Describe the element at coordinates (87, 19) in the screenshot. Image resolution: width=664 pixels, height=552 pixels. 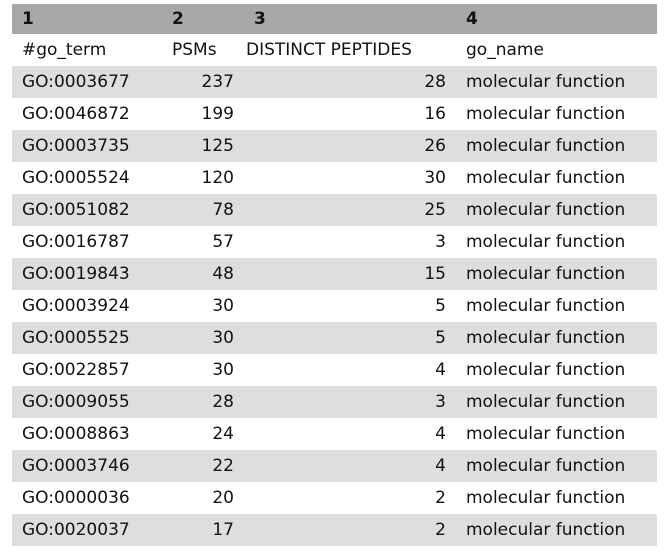
I see `column-index-1: 1` at that location.